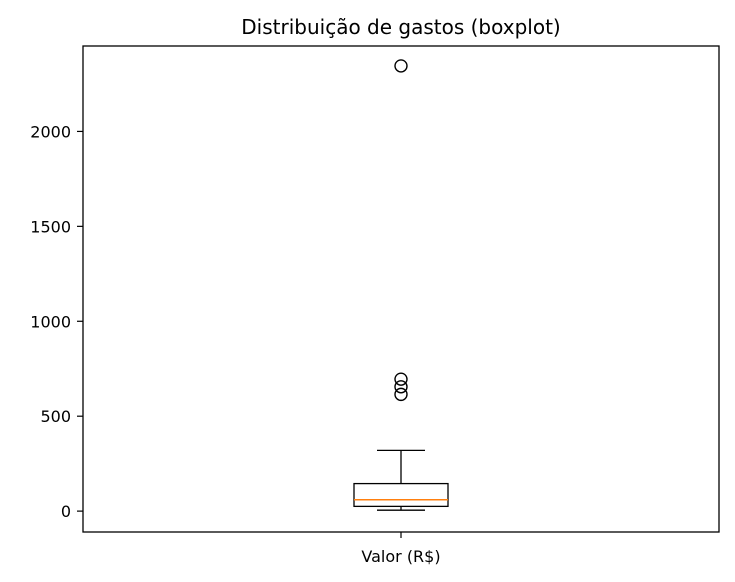 This screenshot has width=735, height=582. Describe the element at coordinates (50, 226) in the screenshot. I see `y-tick-label: 1500` at that location.